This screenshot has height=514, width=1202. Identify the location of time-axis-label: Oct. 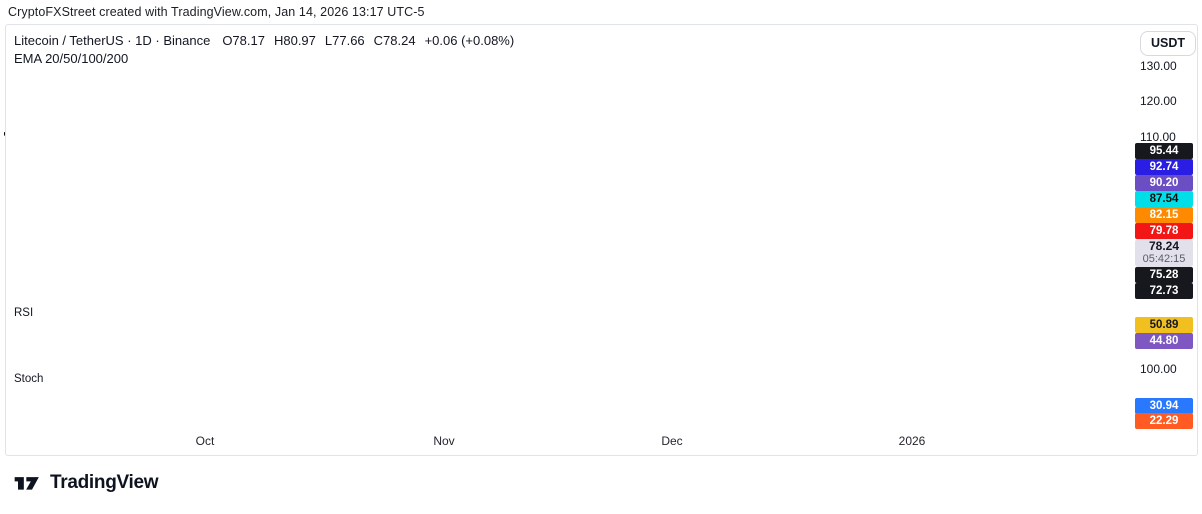
(205, 441).